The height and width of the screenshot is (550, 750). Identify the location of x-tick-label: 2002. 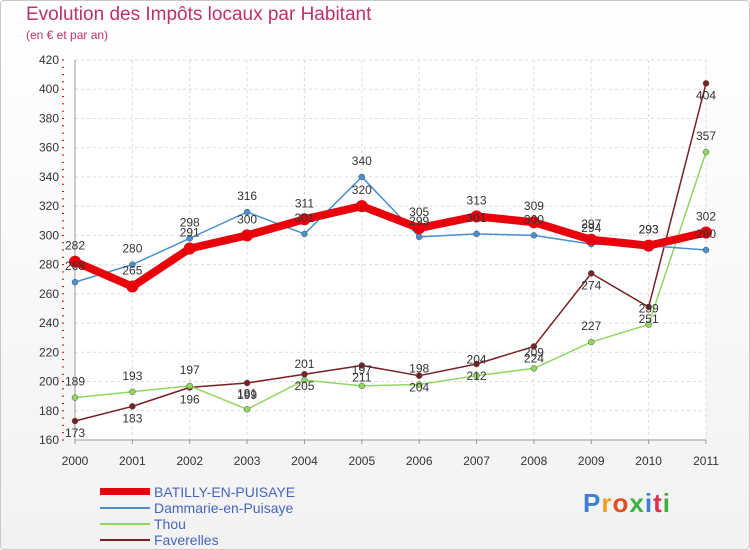
(189, 461).